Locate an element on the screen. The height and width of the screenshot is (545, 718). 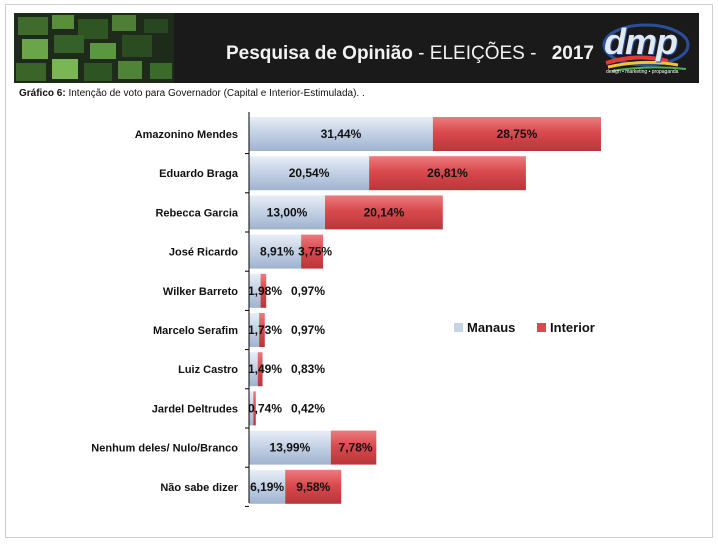
value-label-manaus: 1,49% is located at coordinates (265, 369).